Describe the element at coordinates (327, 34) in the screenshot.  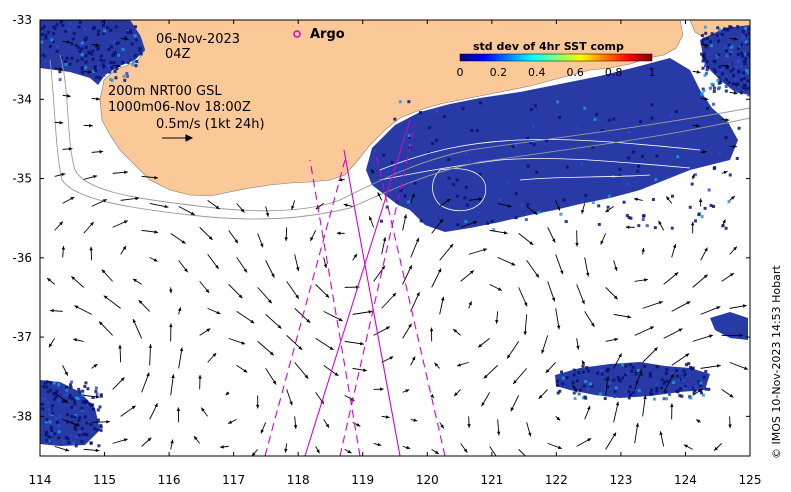
I see `argo-legend-label: Argo` at that location.